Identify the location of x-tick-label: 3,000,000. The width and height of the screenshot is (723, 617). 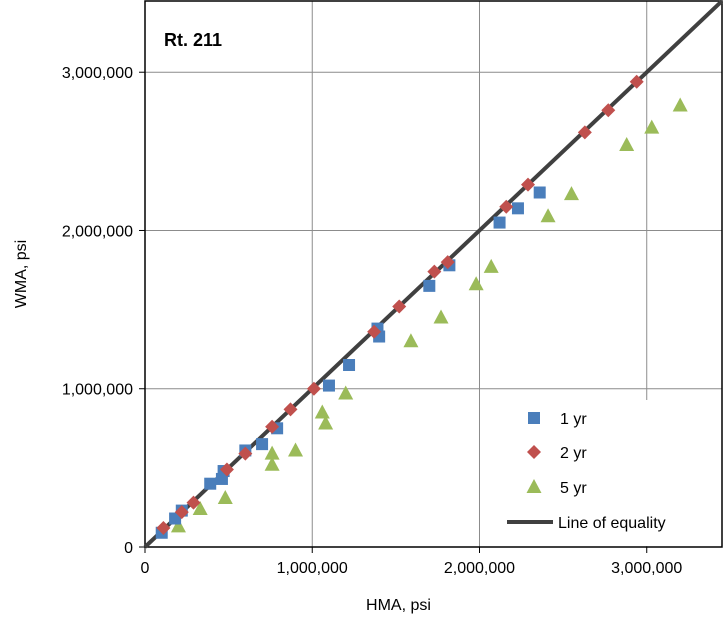
(646, 568).